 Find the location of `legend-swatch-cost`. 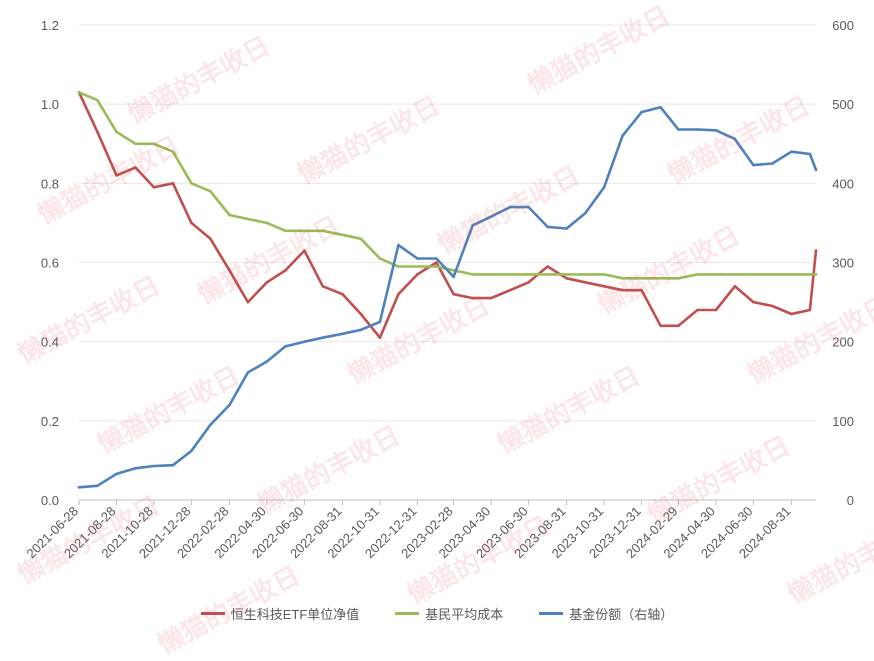

legend-swatch-cost is located at coordinates (407, 613).